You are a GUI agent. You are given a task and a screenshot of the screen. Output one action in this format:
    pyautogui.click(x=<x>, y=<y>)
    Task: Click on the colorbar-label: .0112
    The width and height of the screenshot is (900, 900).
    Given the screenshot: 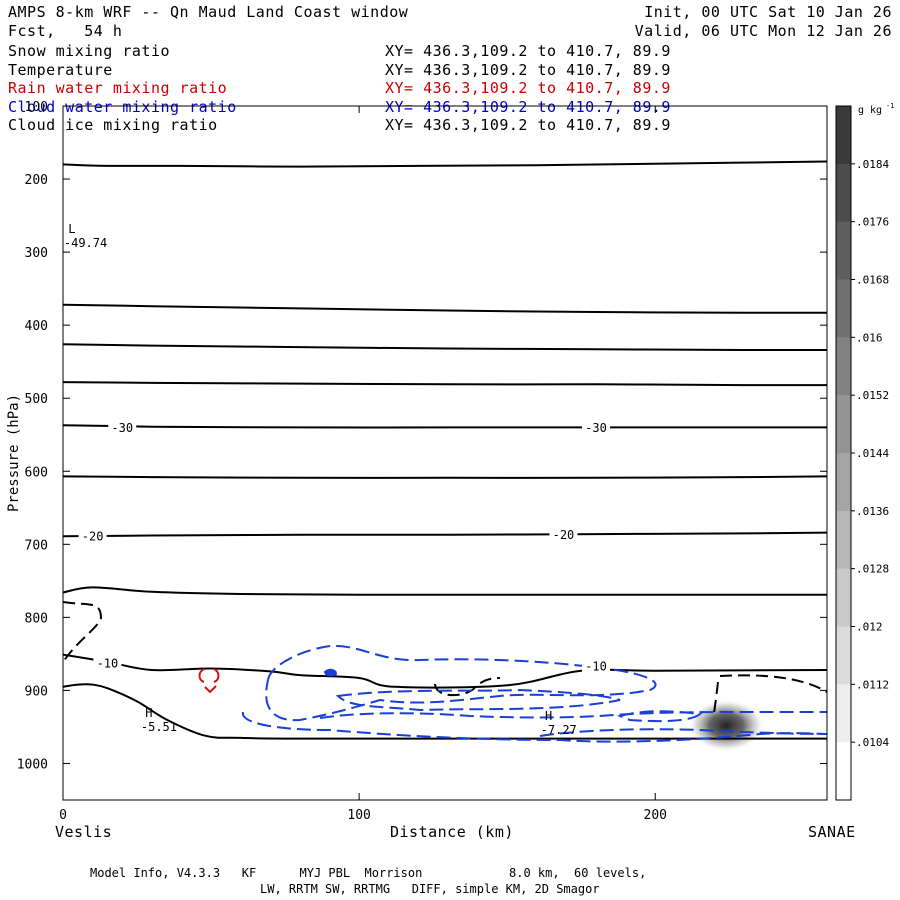 What is the action you would take?
    pyautogui.click(x=872, y=684)
    